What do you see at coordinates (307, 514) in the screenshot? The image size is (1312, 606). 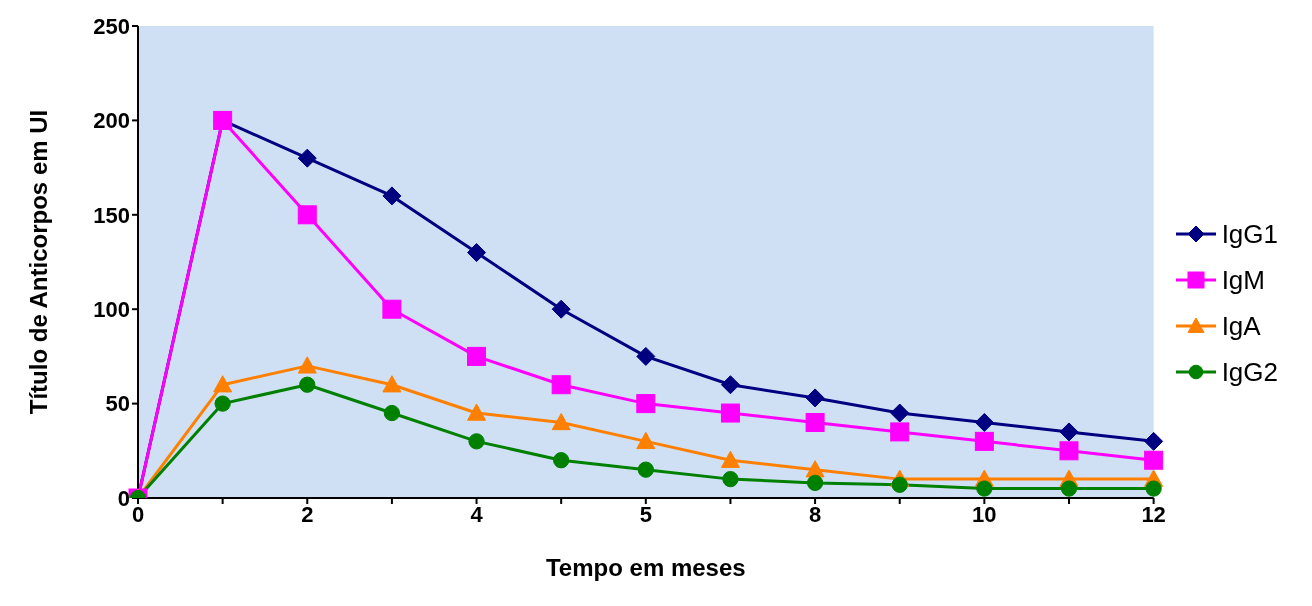 I see `x-tick-label: 2` at bounding box center [307, 514].